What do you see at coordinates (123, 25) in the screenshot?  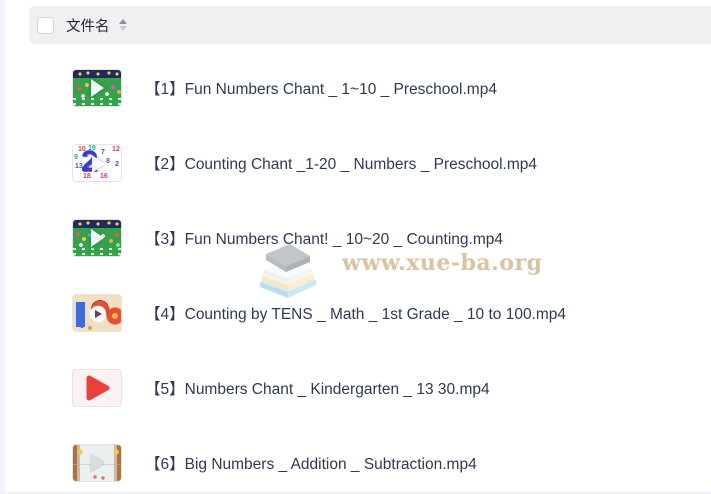 I see `sort-carets-icon` at bounding box center [123, 25].